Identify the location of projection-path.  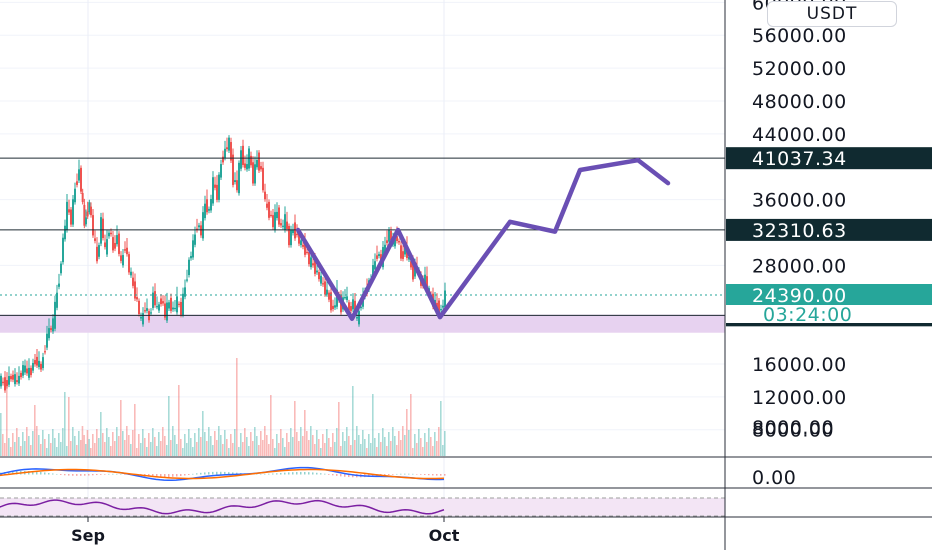
(483, 239).